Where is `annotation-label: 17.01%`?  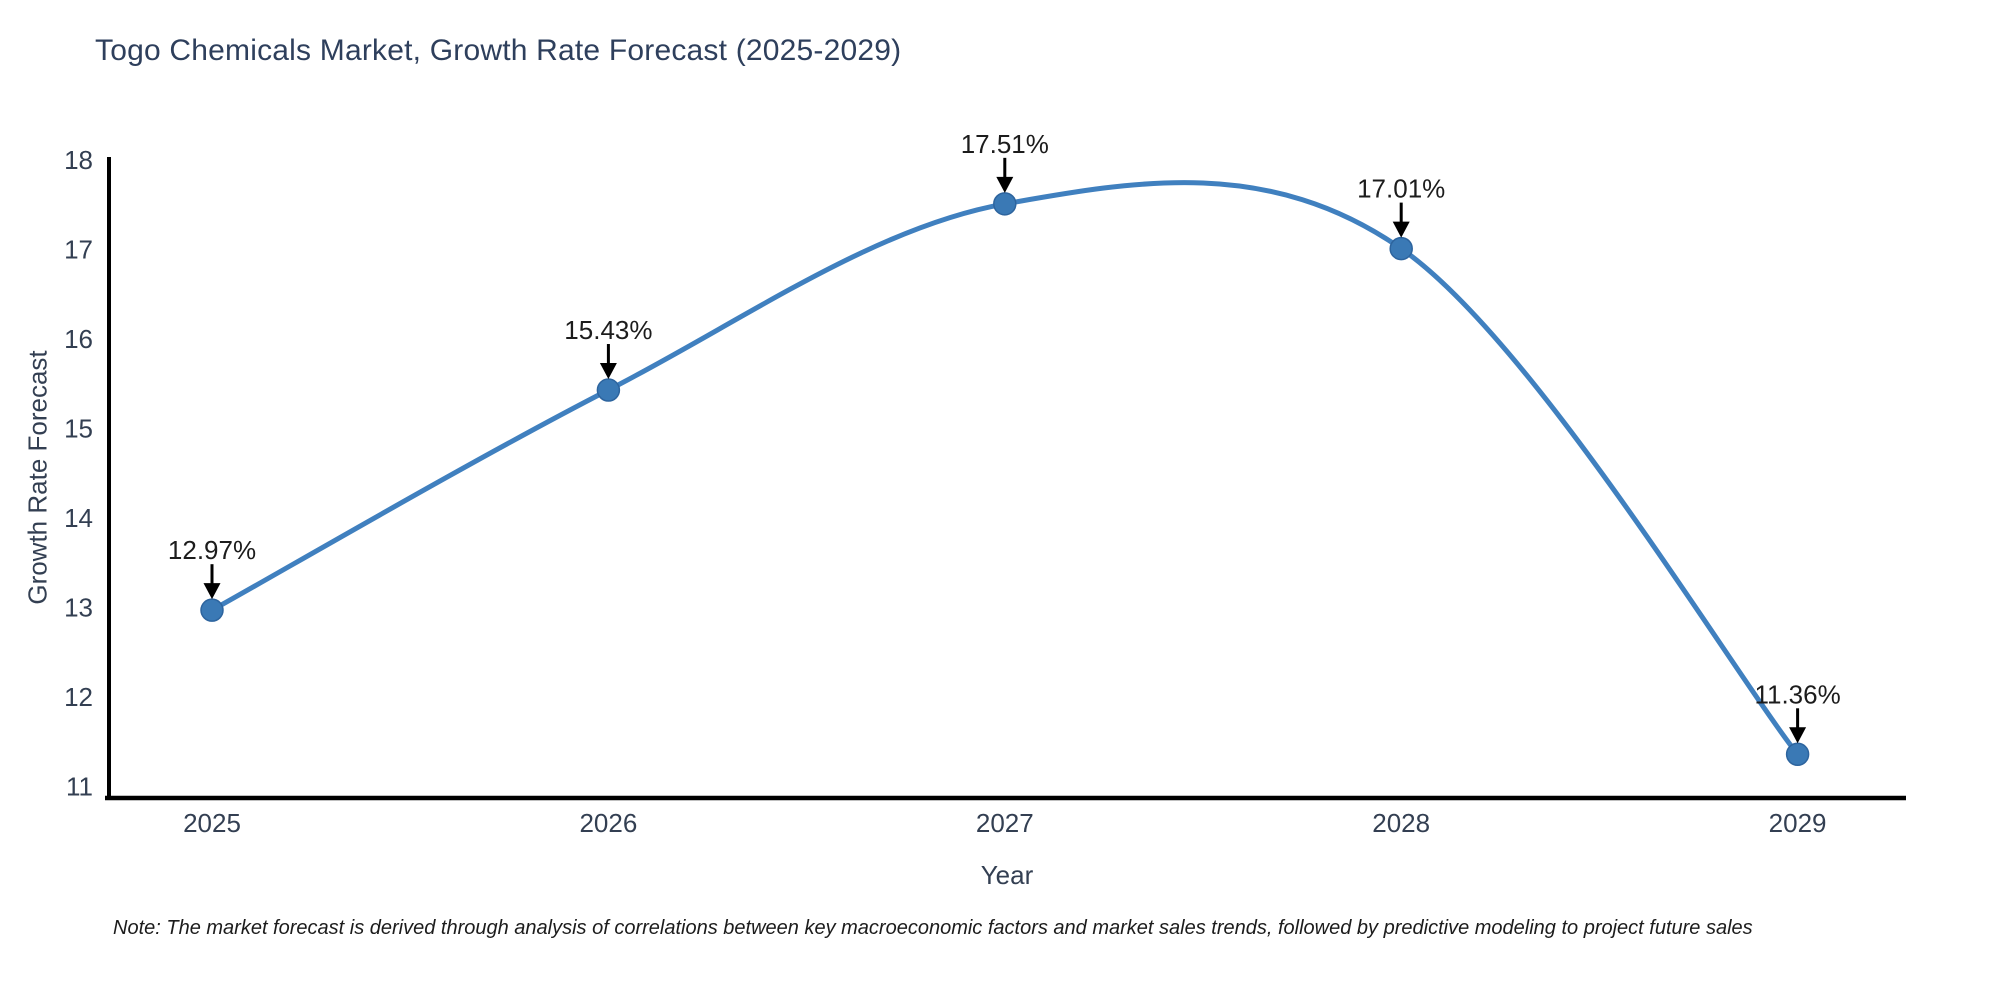 annotation-label: 17.01% is located at coordinates (1401, 189).